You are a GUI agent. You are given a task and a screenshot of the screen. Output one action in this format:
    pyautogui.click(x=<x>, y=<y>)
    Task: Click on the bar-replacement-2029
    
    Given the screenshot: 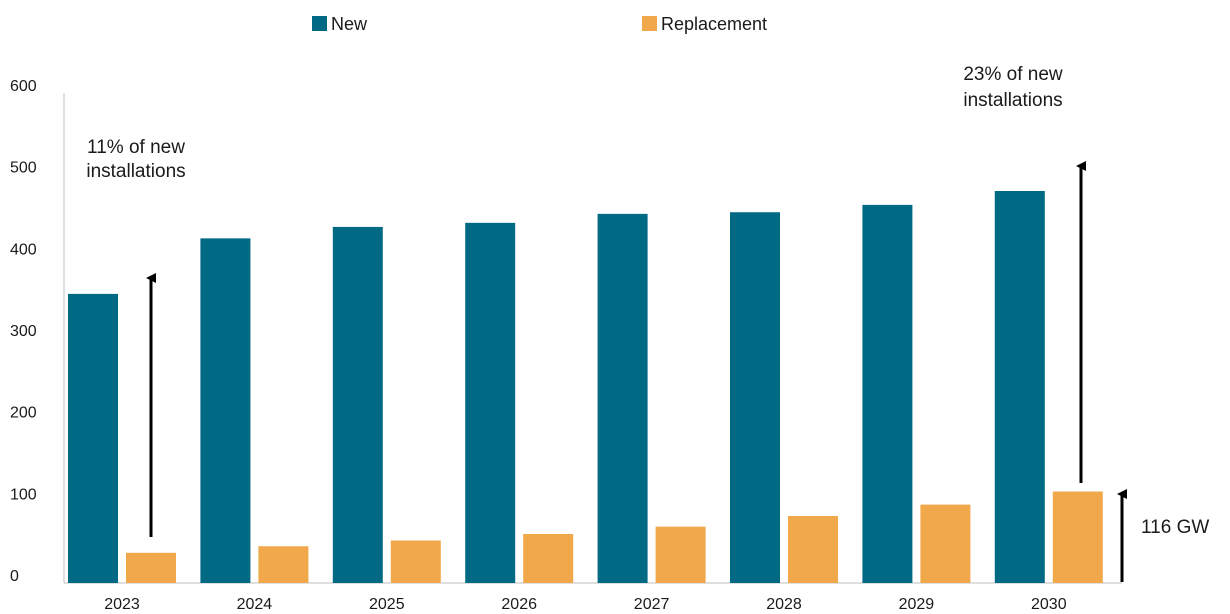 What is the action you would take?
    pyautogui.click(x=945, y=543)
    